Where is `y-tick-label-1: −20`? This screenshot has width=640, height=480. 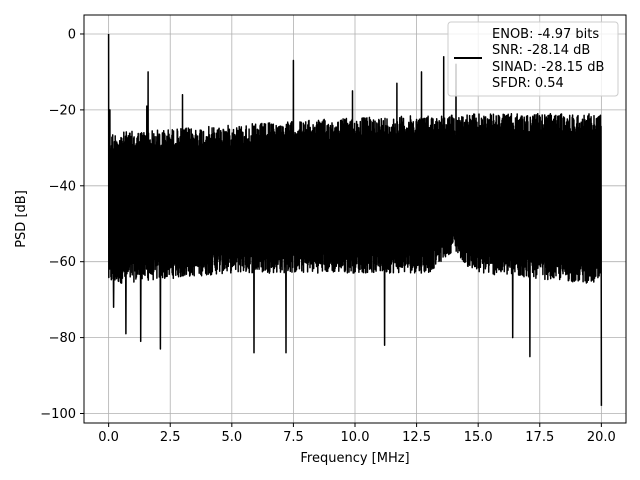 y-tick-label-1: −20 is located at coordinates (62, 110).